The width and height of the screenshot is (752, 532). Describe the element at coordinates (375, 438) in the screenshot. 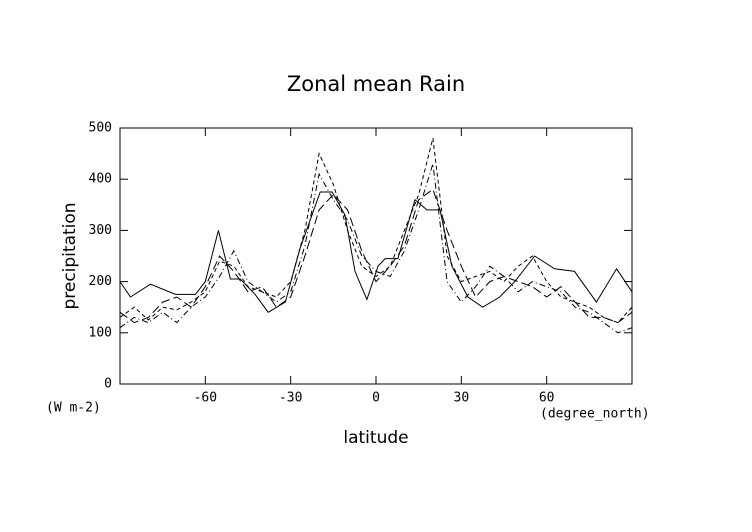

I see `x-axis-label: latitude` at that location.